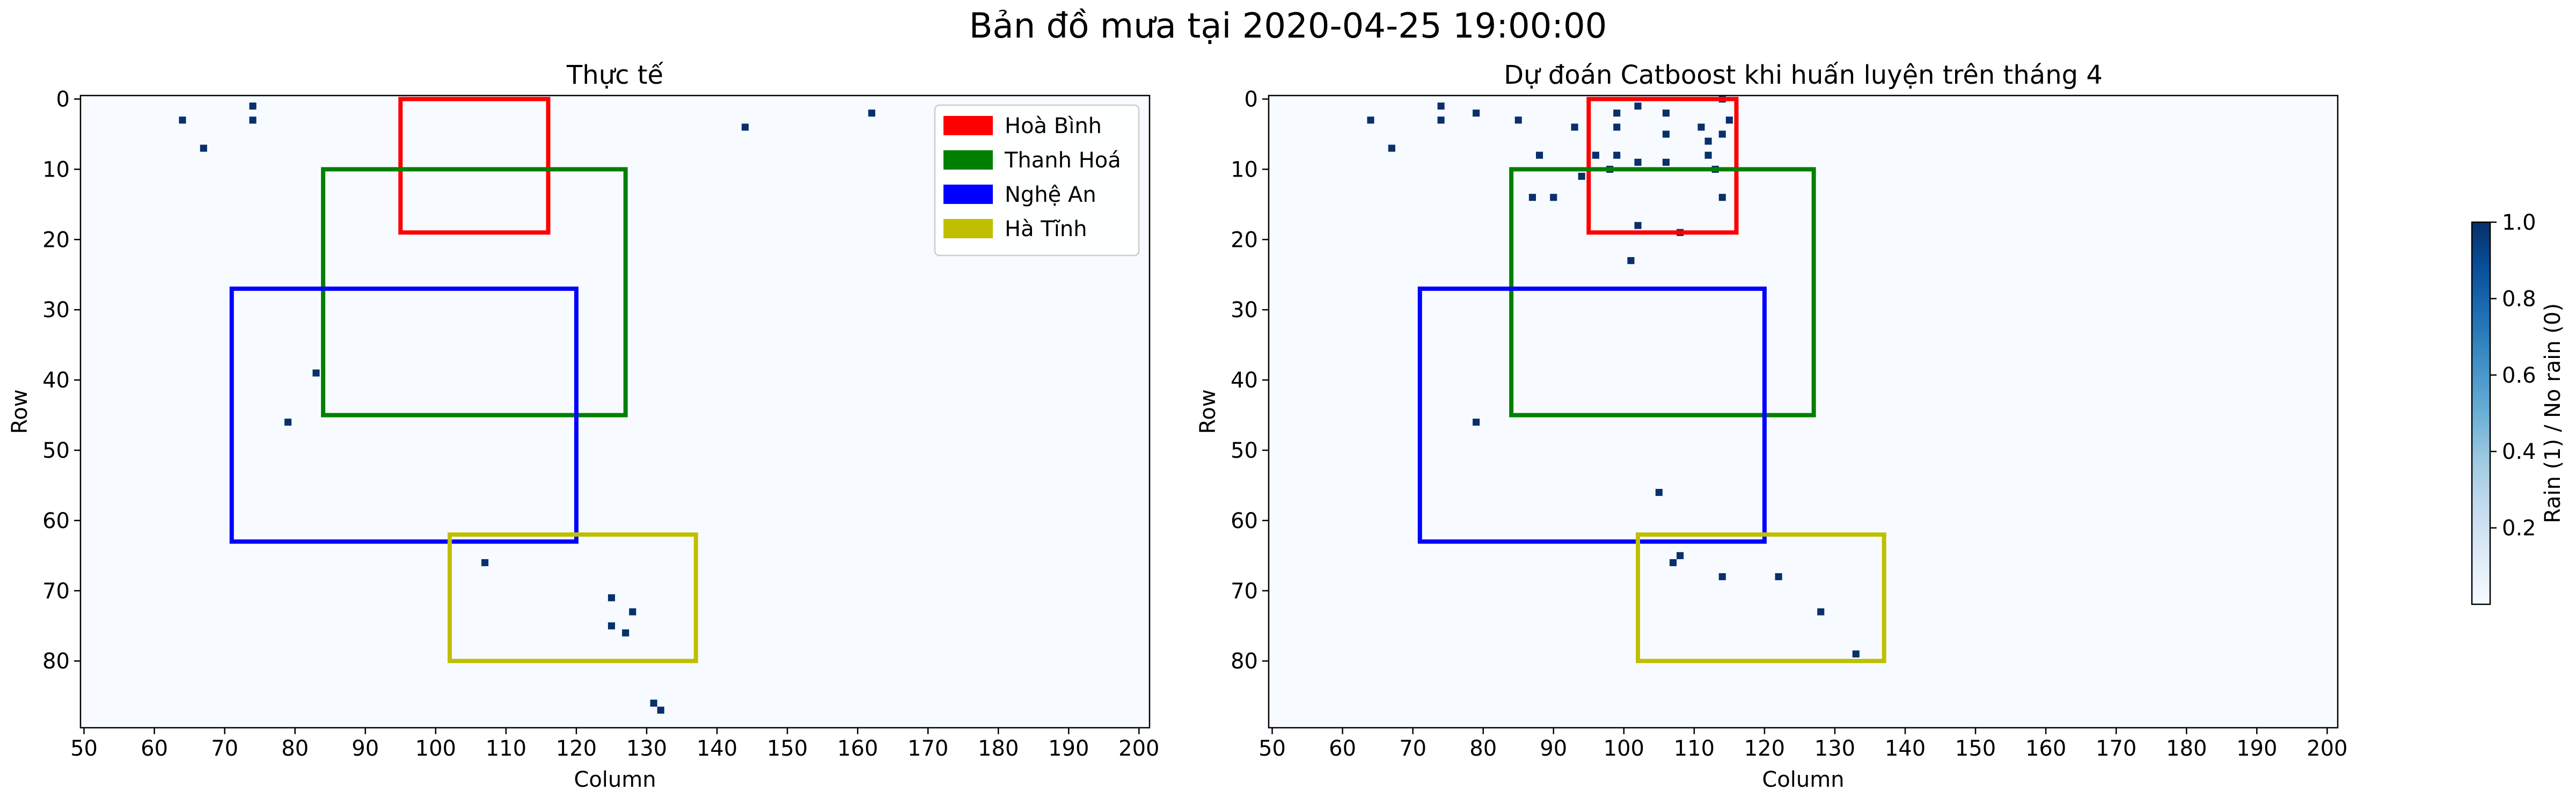  Describe the element at coordinates (1905, 748) in the screenshot. I see `x-tick-label: 140` at that location.